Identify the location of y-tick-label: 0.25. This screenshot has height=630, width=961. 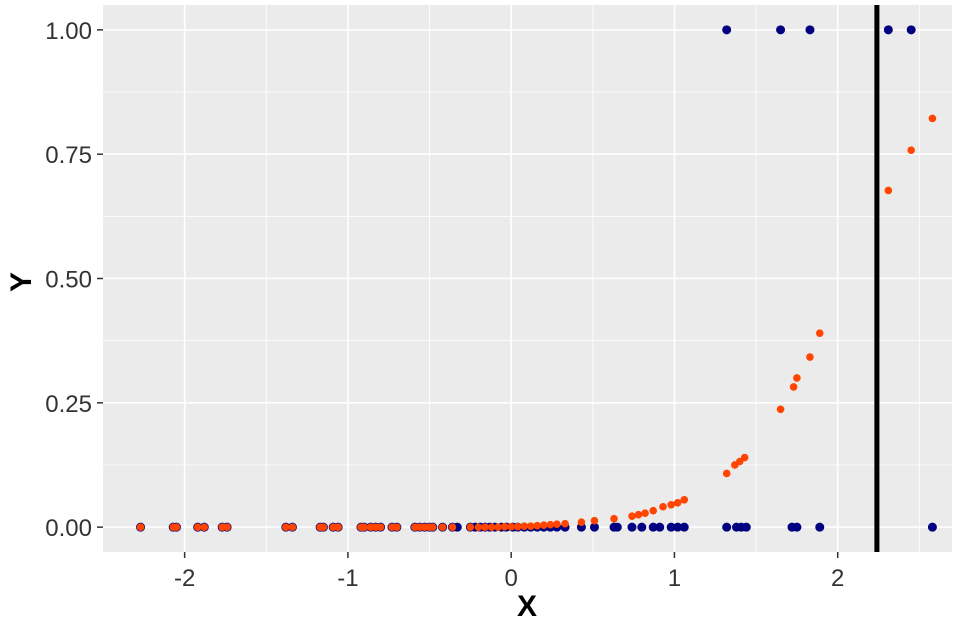
(68, 404).